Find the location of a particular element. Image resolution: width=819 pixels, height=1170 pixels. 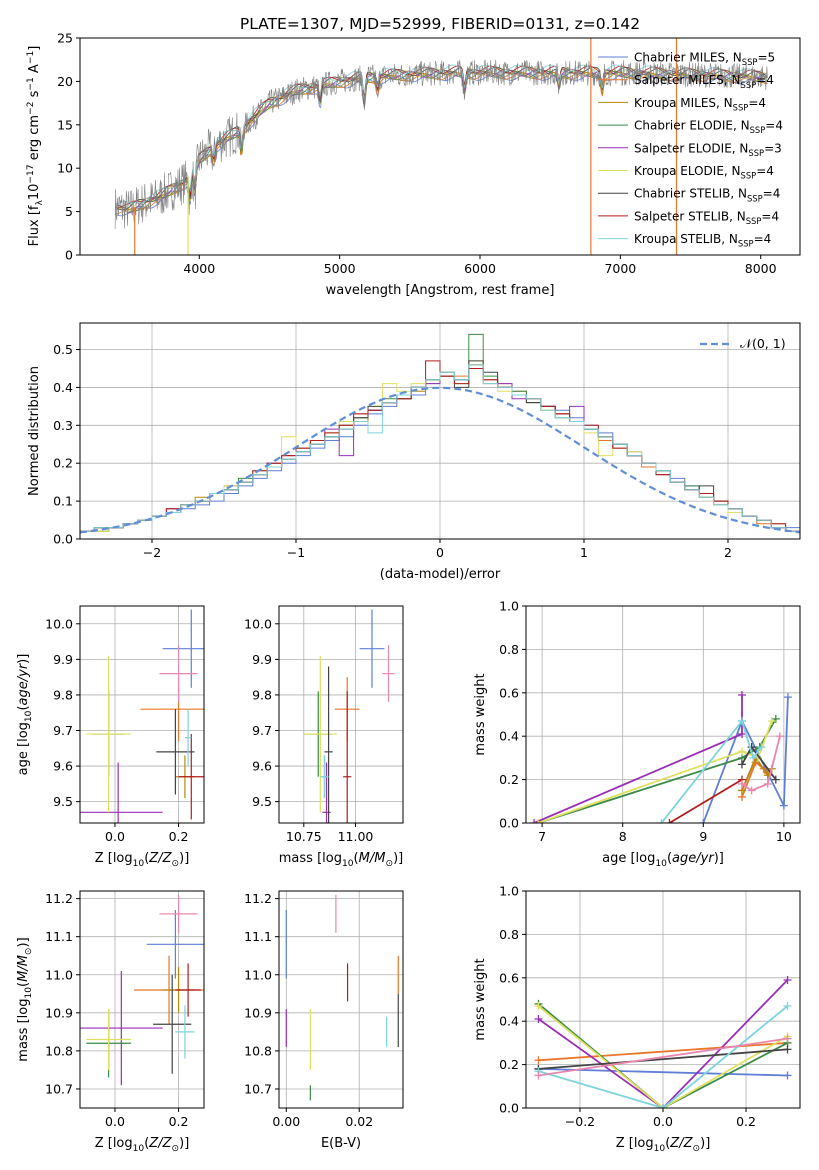

y-tick-label: 9.8 is located at coordinates (63, 694).